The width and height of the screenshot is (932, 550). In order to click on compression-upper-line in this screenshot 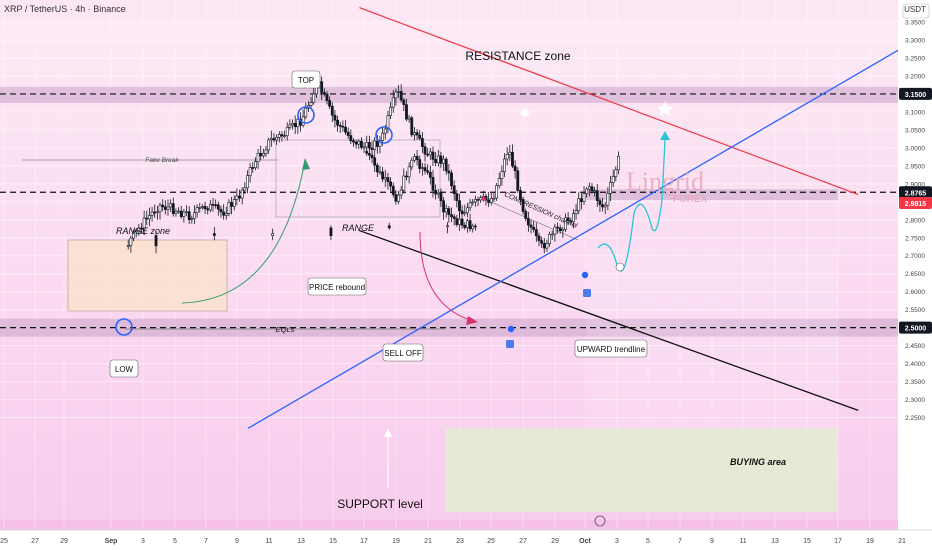, I will do `click(531, 219)`.